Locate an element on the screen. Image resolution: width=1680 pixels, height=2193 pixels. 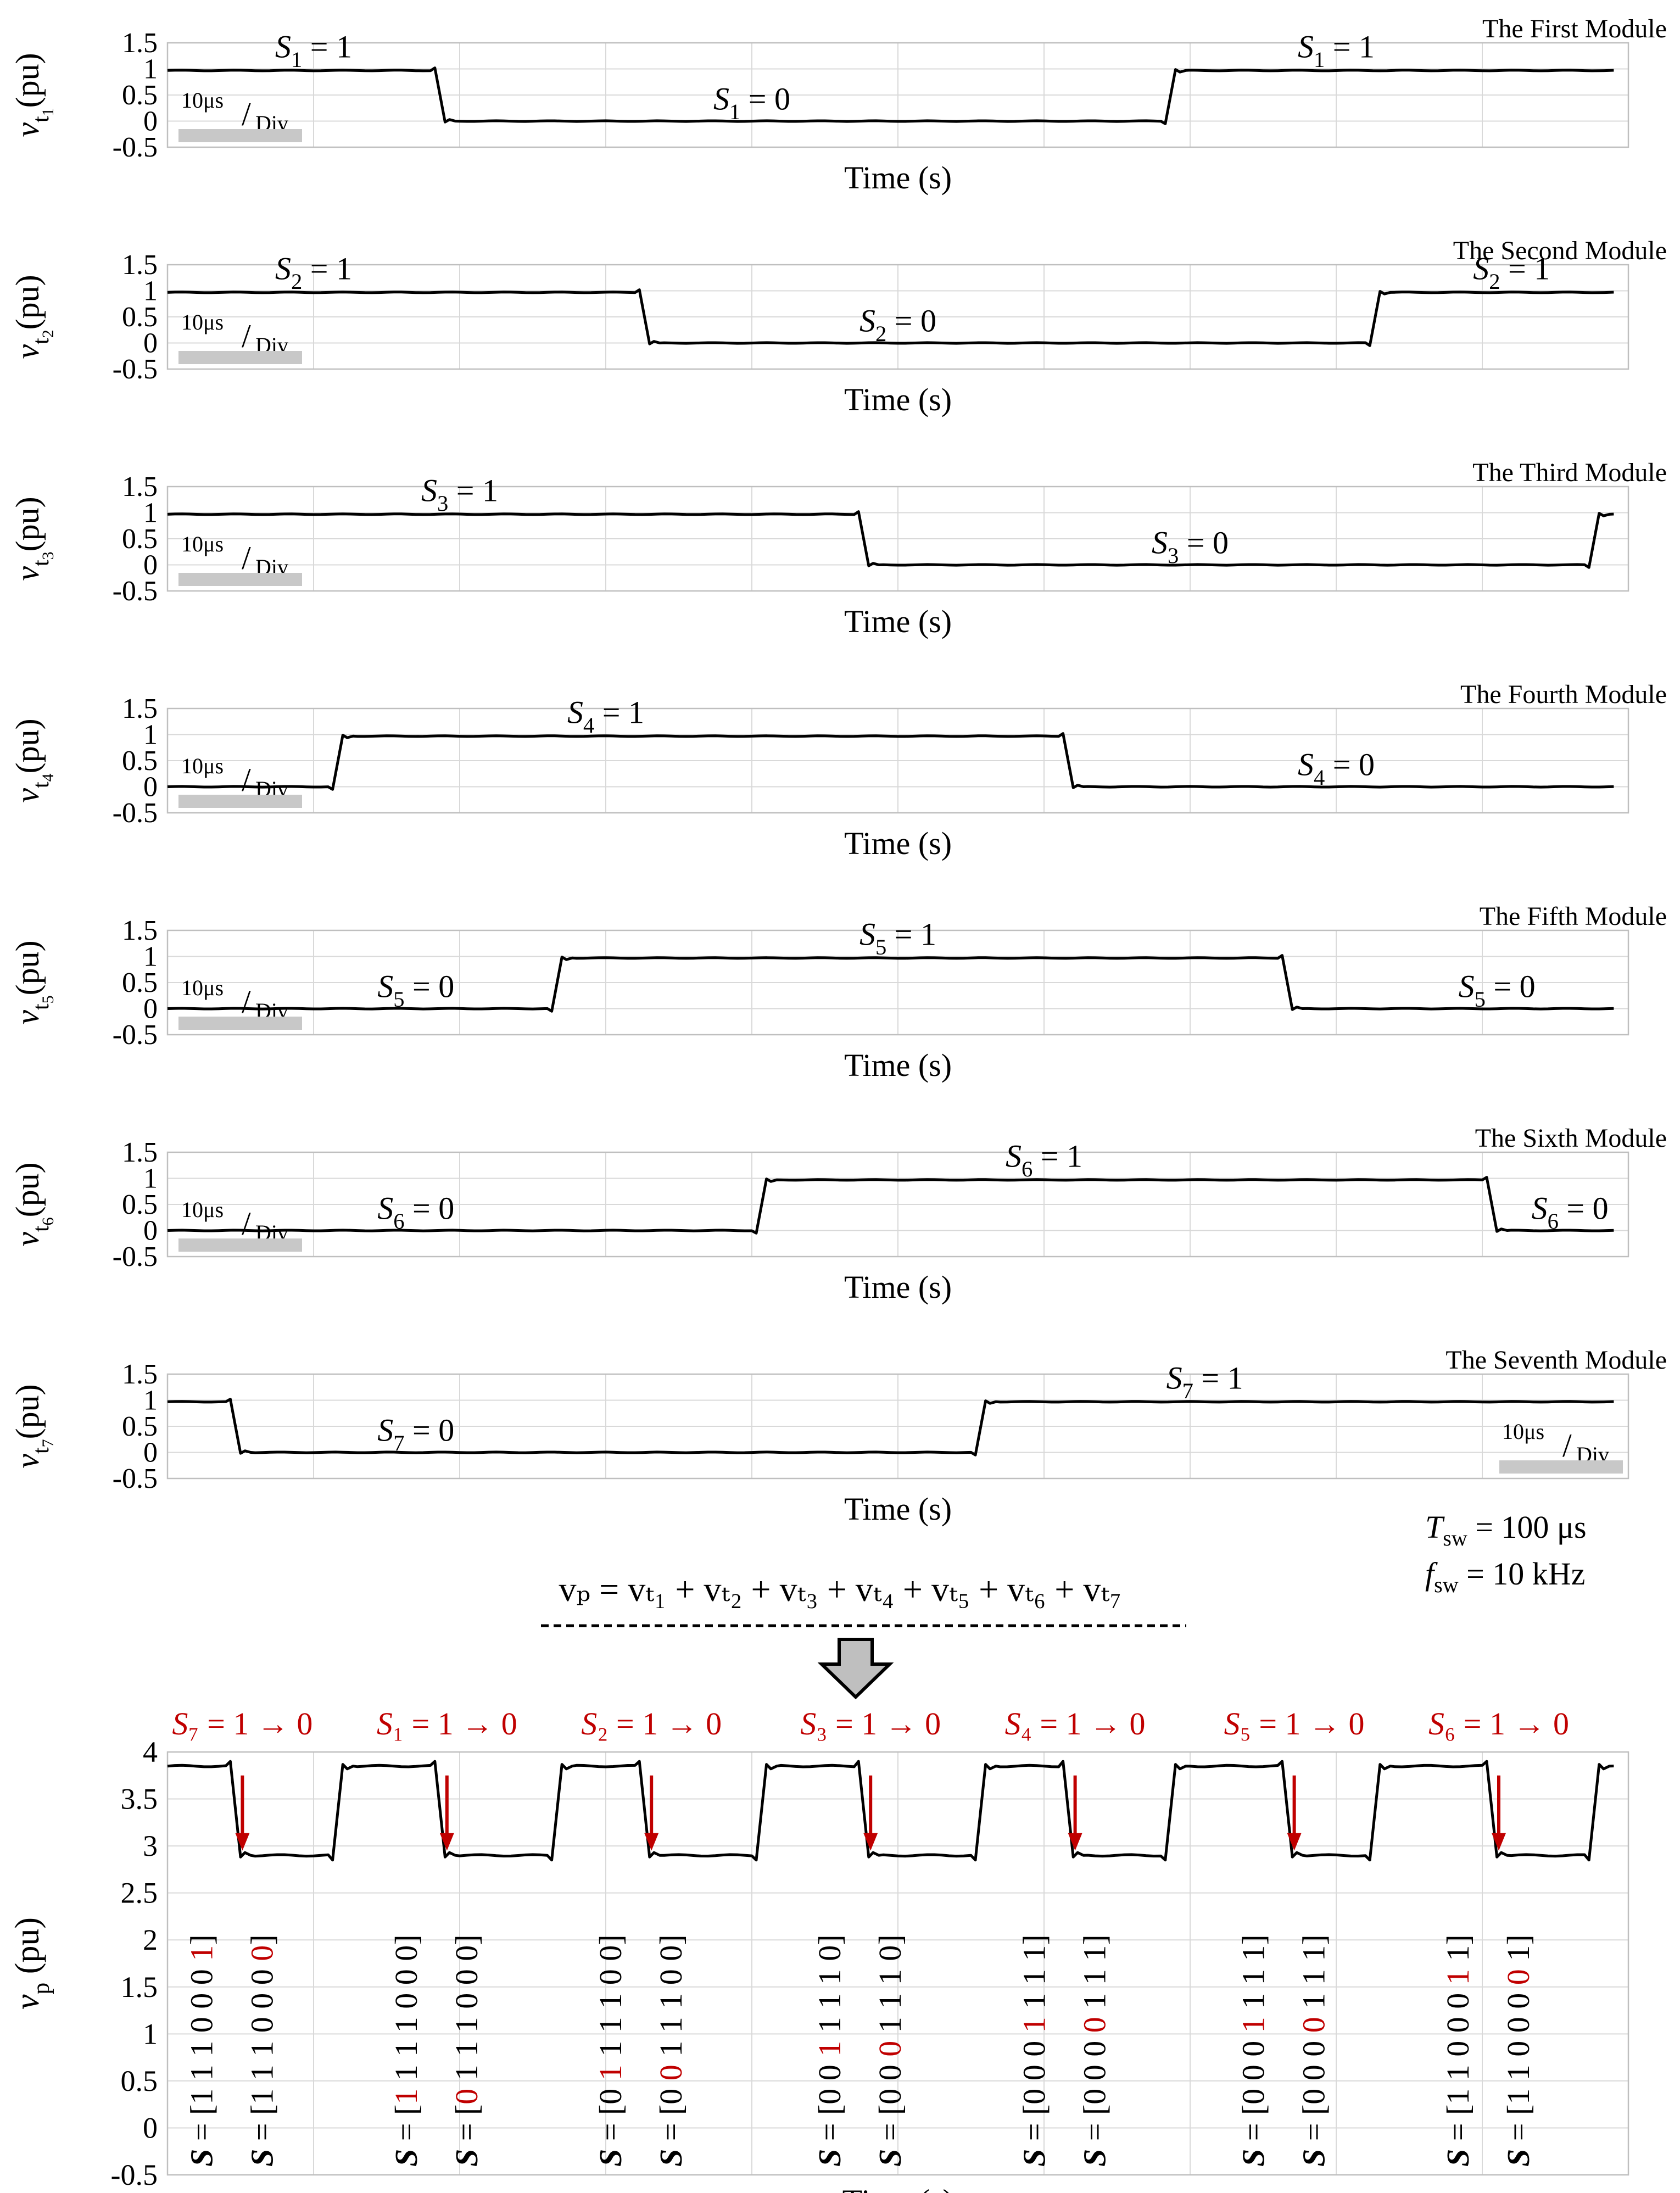
module-title: The Sixth Module is located at coordinates (1571, 1139).